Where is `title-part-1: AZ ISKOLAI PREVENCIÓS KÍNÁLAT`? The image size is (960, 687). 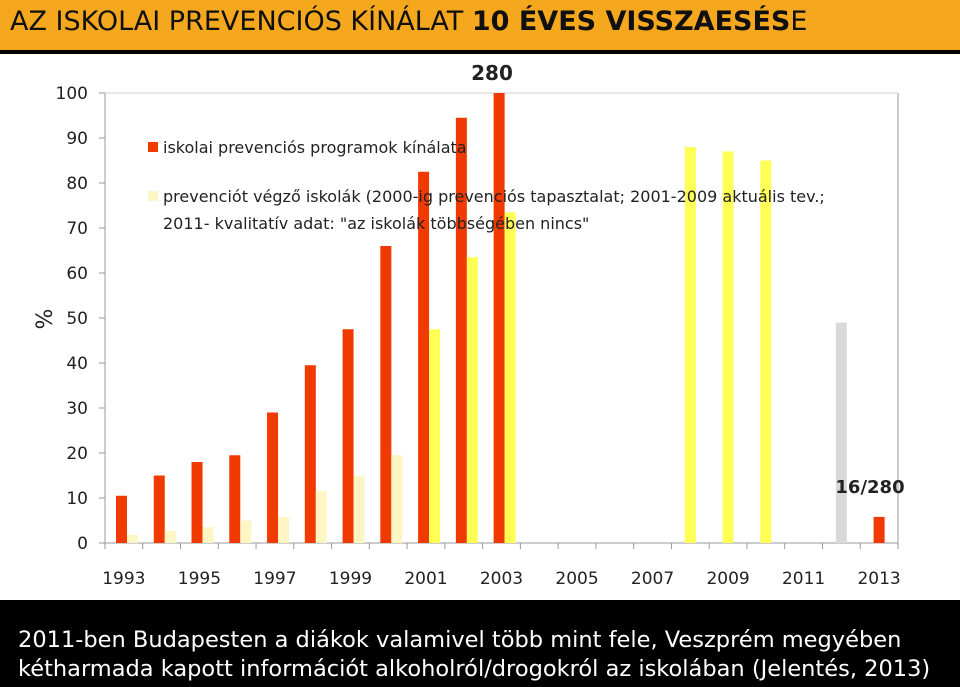
title-part-1: AZ ISKOLAI PREVENCIÓS KÍNÁLAT is located at coordinates (241, 21).